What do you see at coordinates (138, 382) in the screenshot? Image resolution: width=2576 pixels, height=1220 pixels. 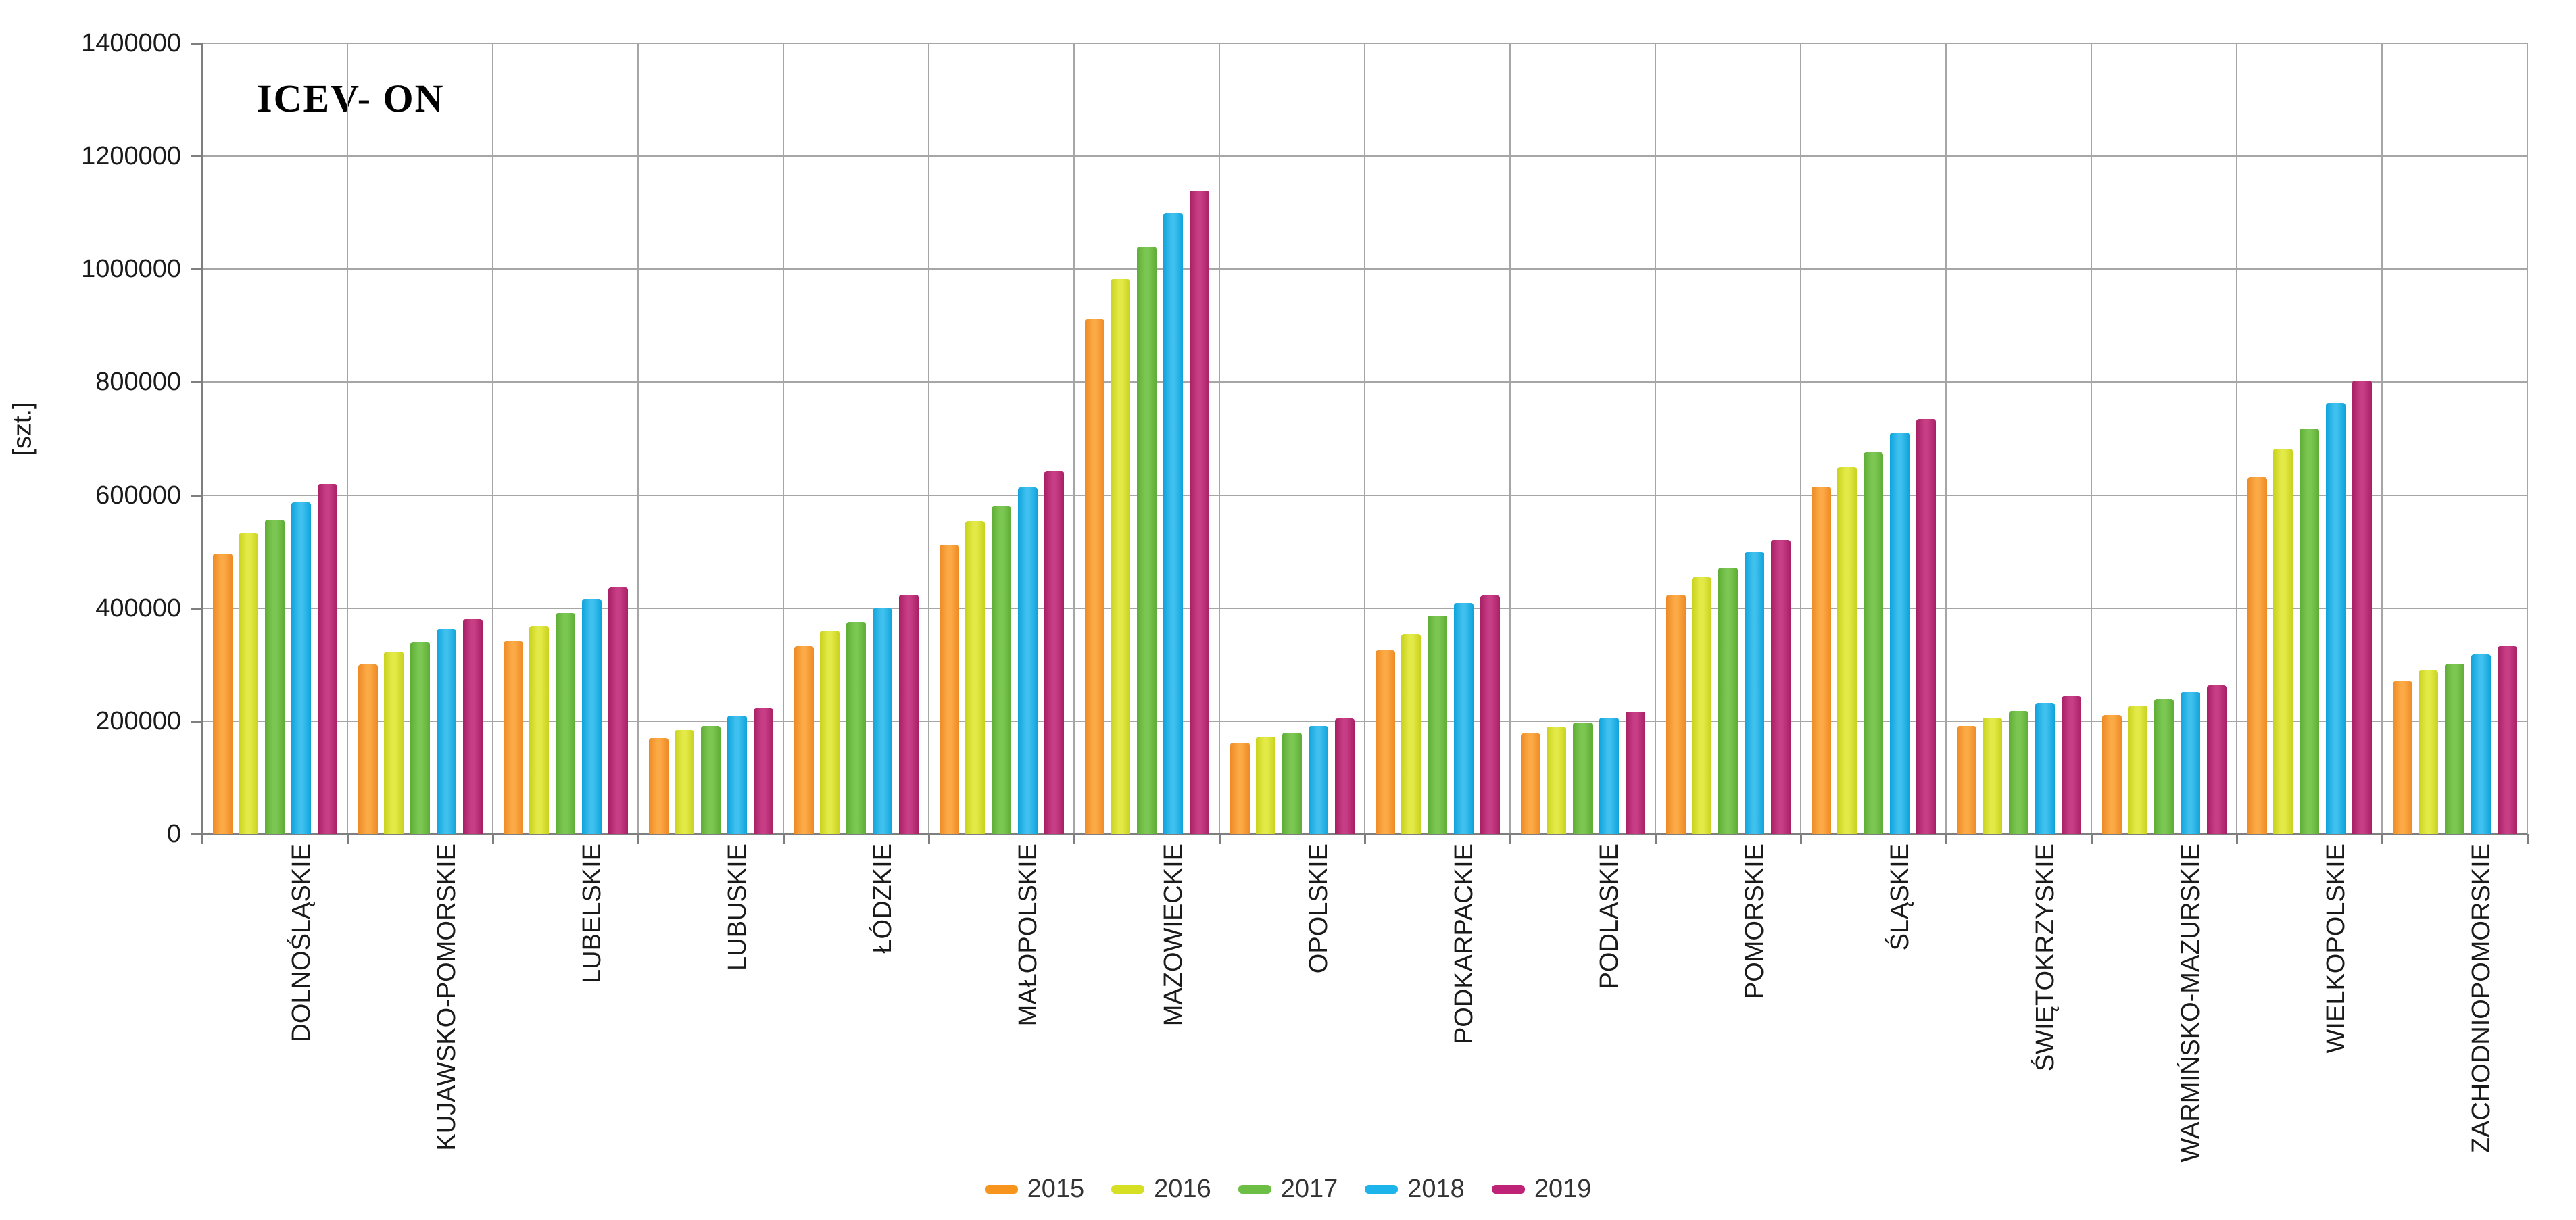 I see `y-tick-label: 800000` at bounding box center [138, 382].